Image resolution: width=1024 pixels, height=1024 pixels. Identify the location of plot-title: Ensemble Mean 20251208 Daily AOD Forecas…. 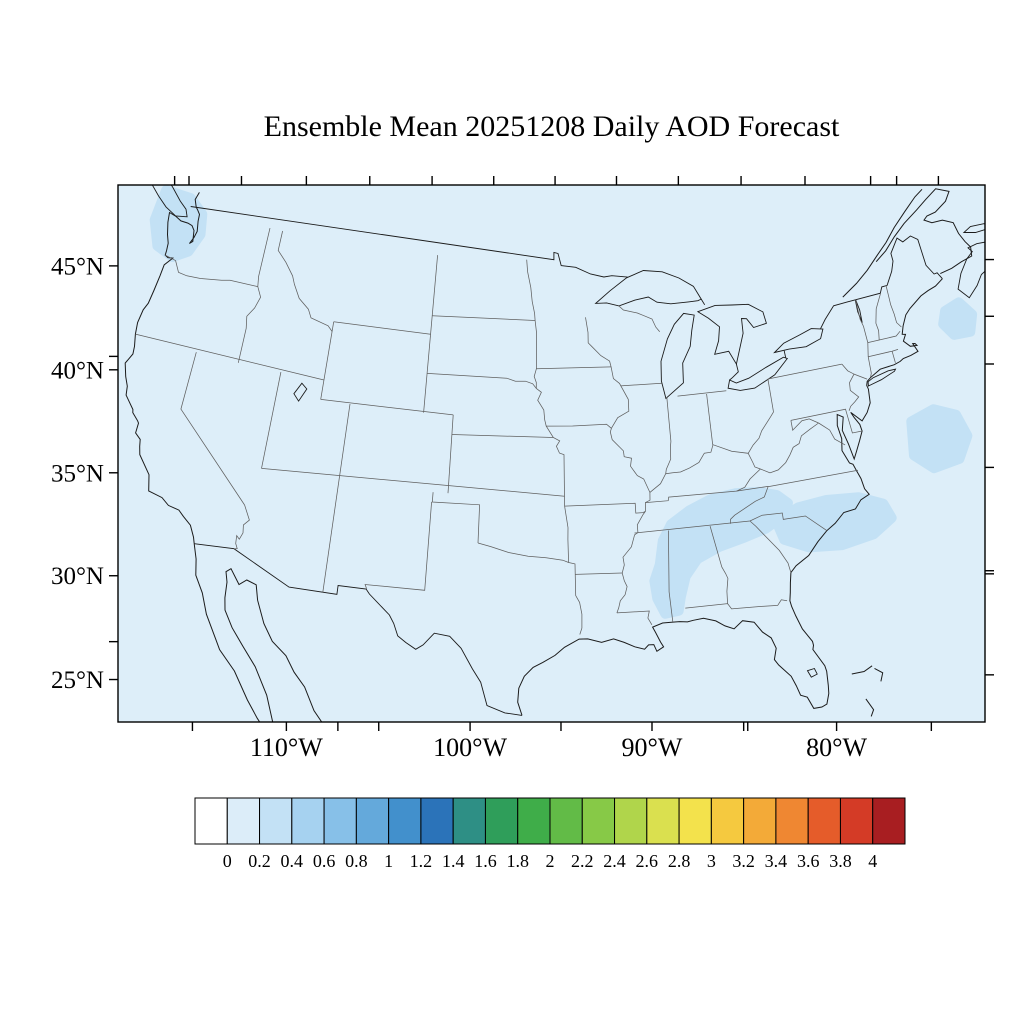
(551, 126).